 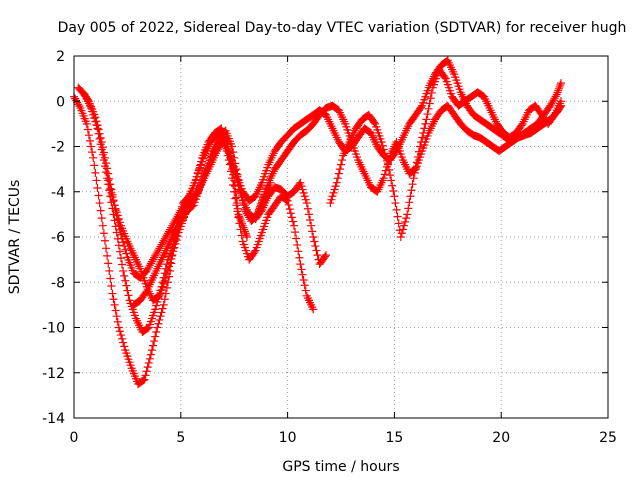 What do you see at coordinates (58, 283) in the screenshot?
I see `y-tick-label: -8` at bounding box center [58, 283].